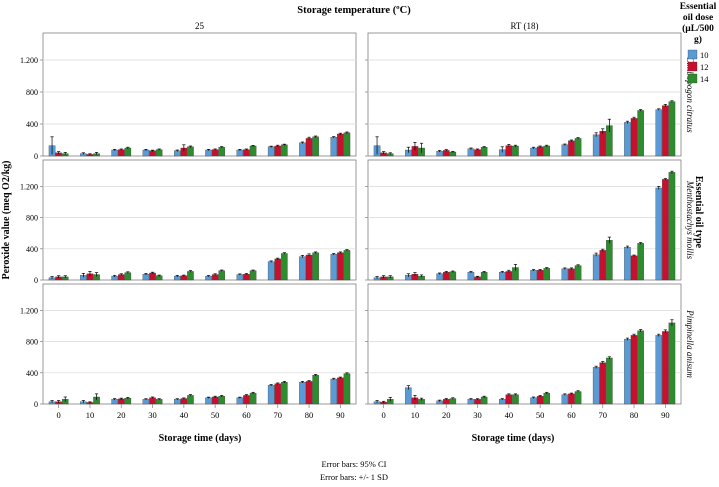  Describe the element at coordinates (32, 249) in the screenshot. I see `y-tick-label: 400` at that location.